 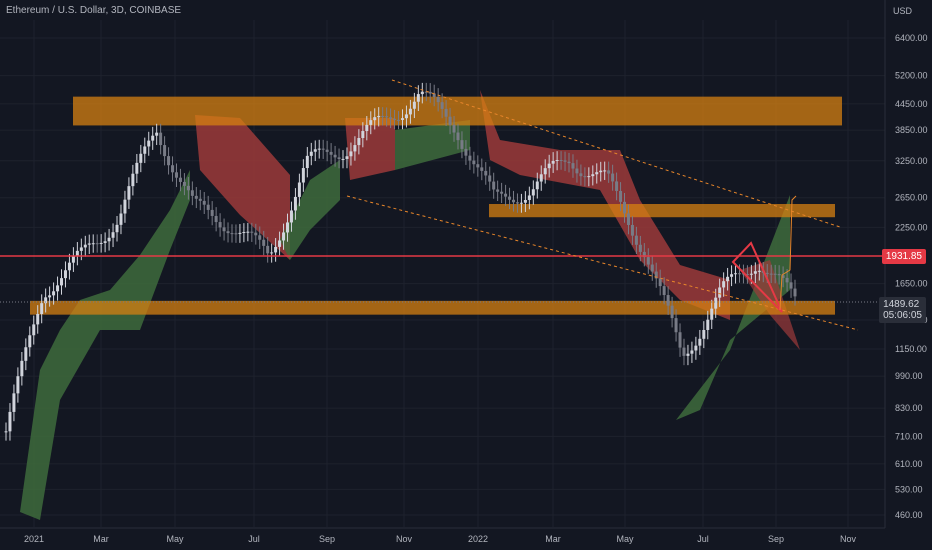 I want to click on current-price-value: 1489.62, so click(x=901, y=304).